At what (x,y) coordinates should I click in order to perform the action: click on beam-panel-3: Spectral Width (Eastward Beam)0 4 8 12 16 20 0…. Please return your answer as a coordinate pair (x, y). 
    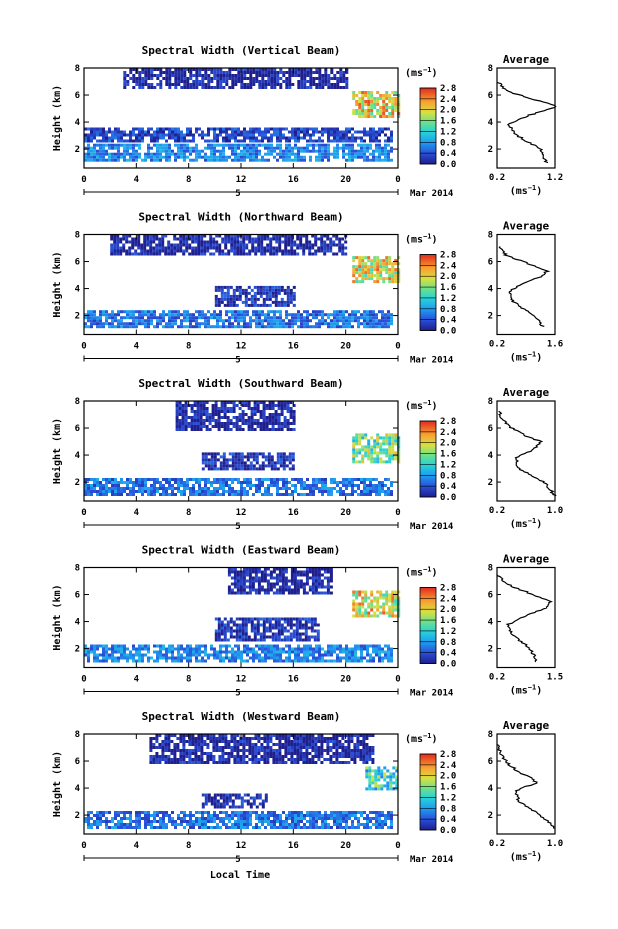
    Looking at the image, I should click on (307, 621).